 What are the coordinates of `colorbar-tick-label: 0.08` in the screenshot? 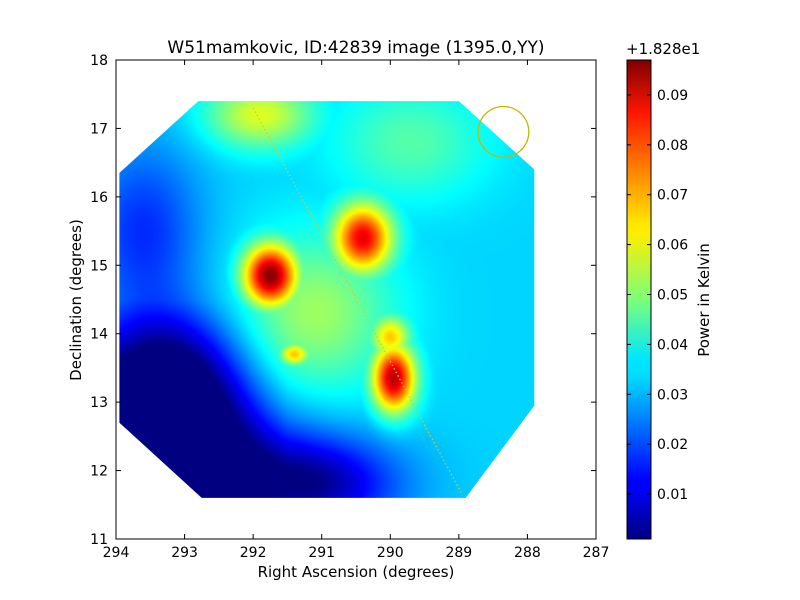 It's located at (672, 146).